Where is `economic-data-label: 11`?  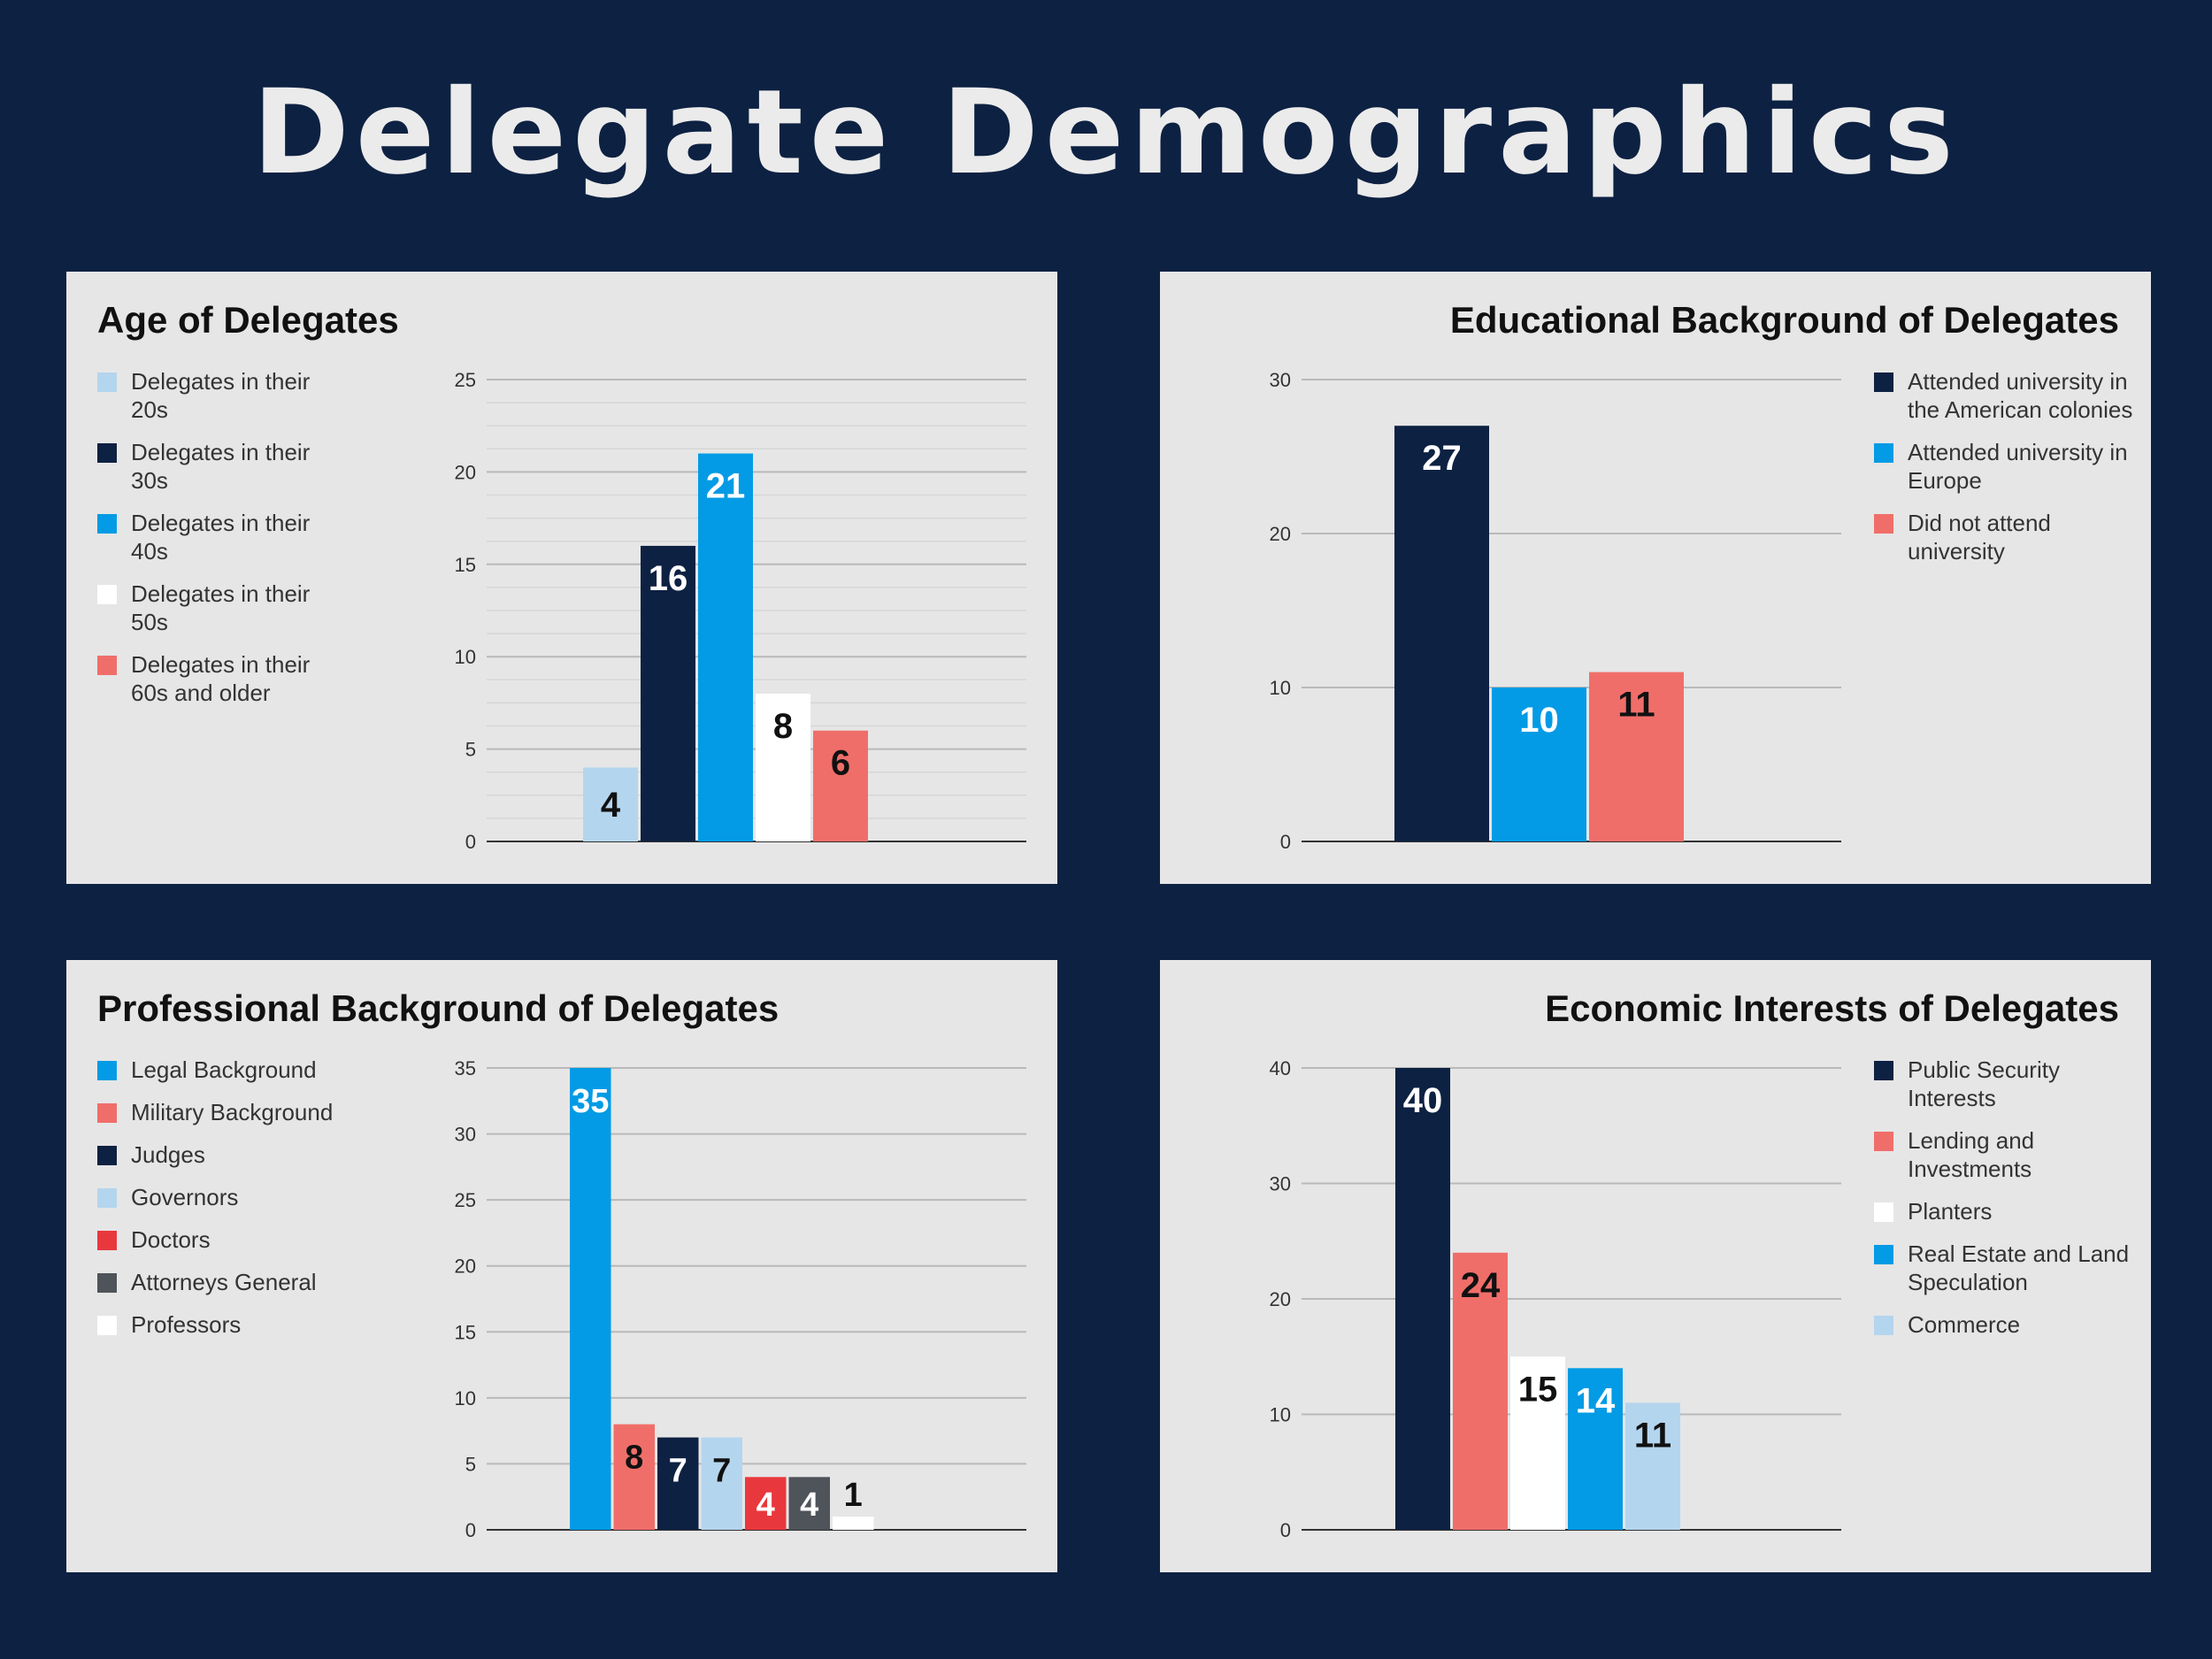
economic-data-label: 11 is located at coordinates (1653, 1436).